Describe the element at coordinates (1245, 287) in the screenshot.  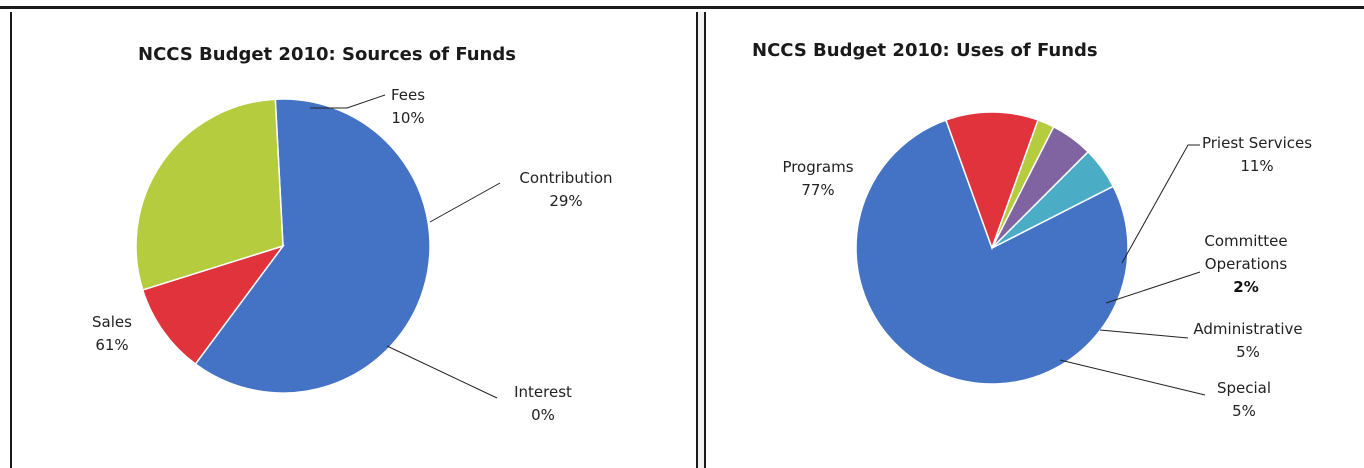
I see `chart2-committee-operations-percent-label: 2%` at that location.